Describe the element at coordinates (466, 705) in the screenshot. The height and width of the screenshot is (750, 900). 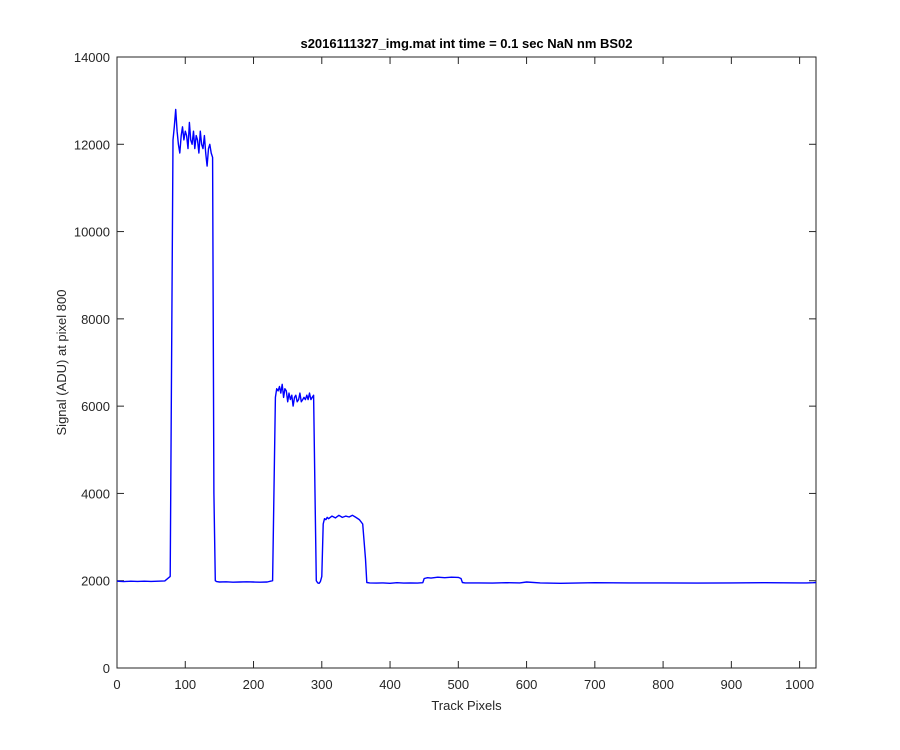
I see `x-axis-label: Track Pixels` at that location.